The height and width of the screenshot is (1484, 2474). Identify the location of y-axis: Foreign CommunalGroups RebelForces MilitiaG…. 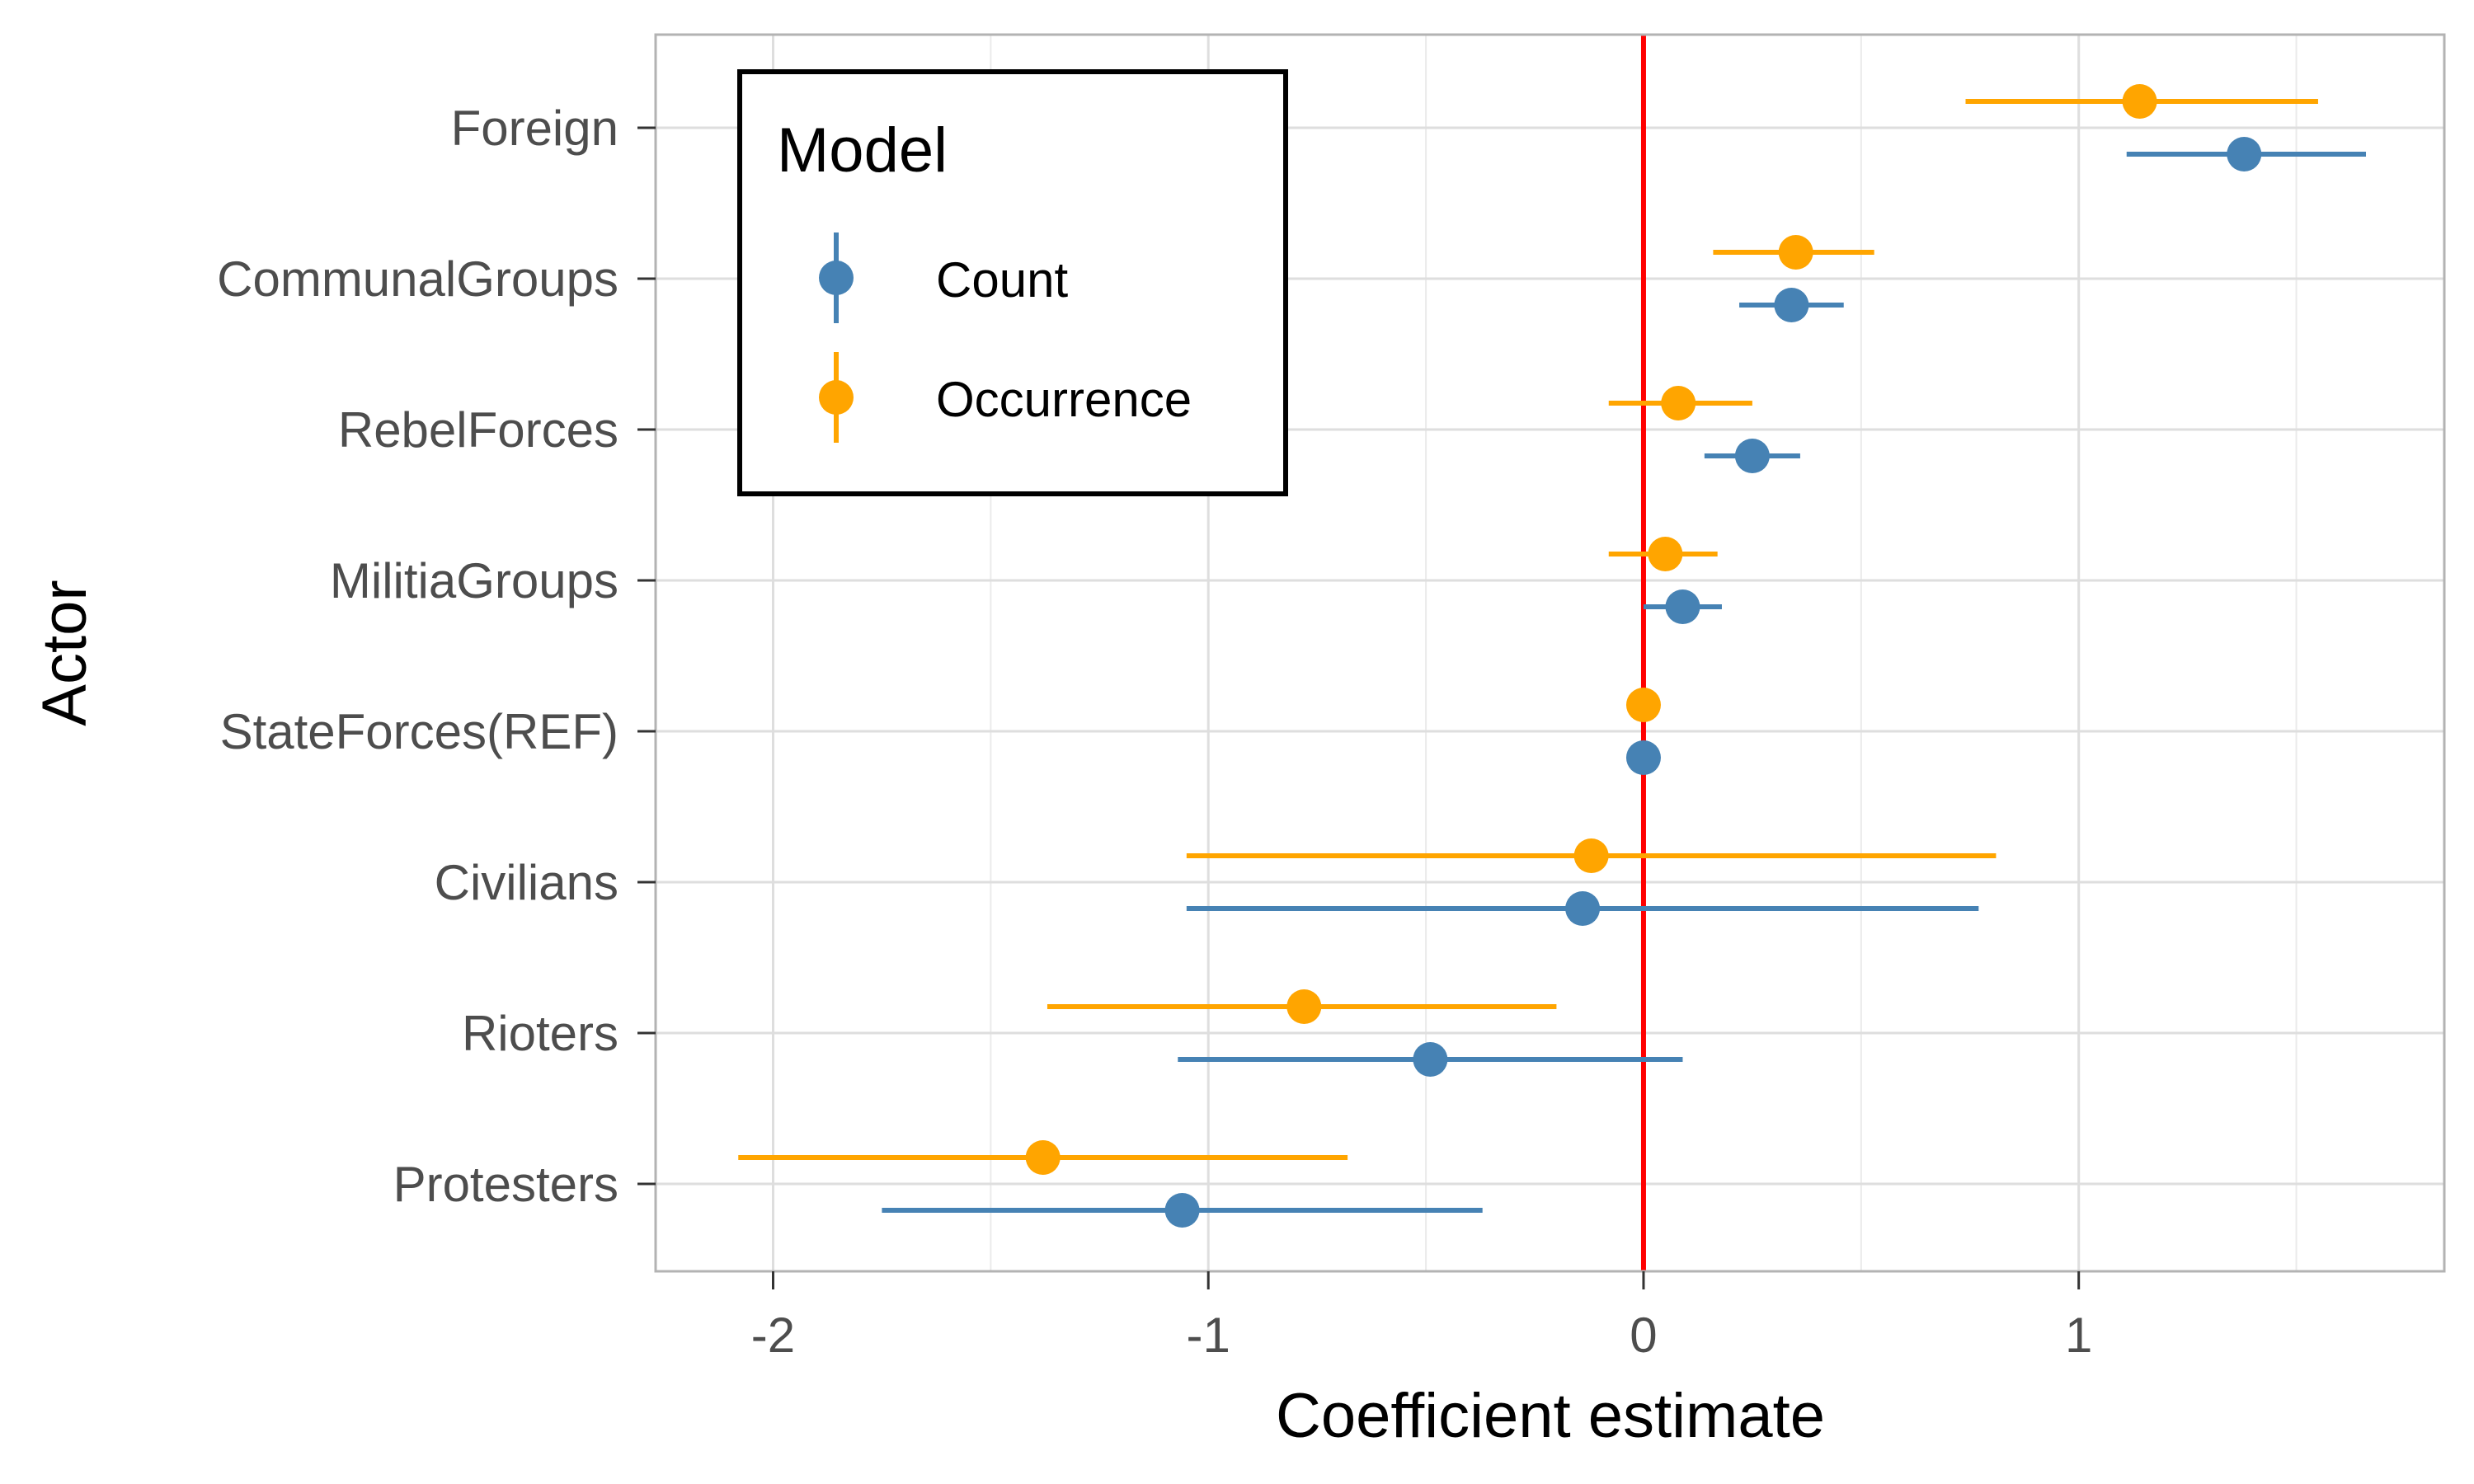
(436, 656).